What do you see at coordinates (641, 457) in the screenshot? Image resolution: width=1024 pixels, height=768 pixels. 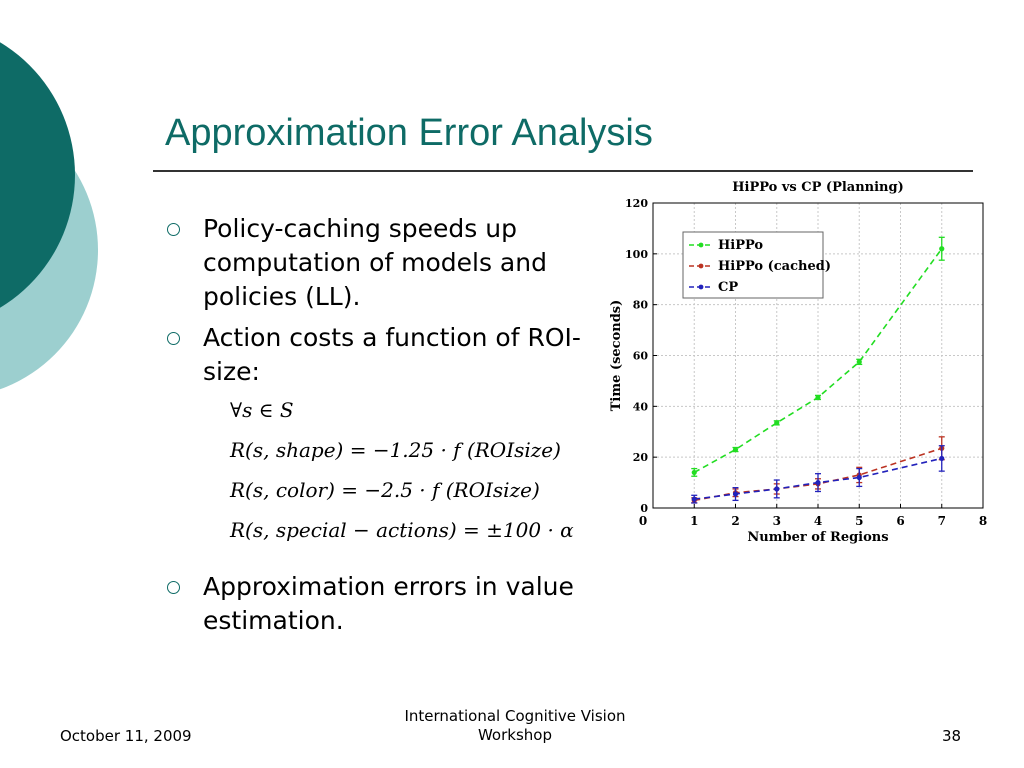 I see `y-tick-label: 20` at bounding box center [641, 457].